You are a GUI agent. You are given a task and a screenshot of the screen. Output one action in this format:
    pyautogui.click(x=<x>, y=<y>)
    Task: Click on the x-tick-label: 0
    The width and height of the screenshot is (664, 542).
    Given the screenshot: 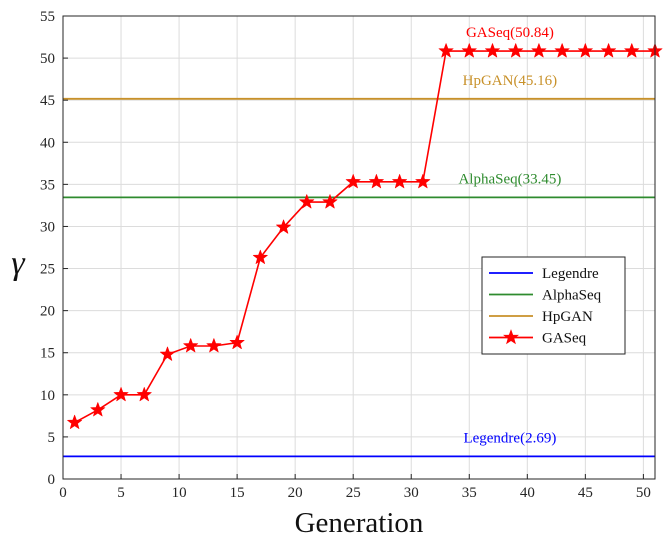 What is the action you would take?
    pyautogui.click(x=63, y=493)
    